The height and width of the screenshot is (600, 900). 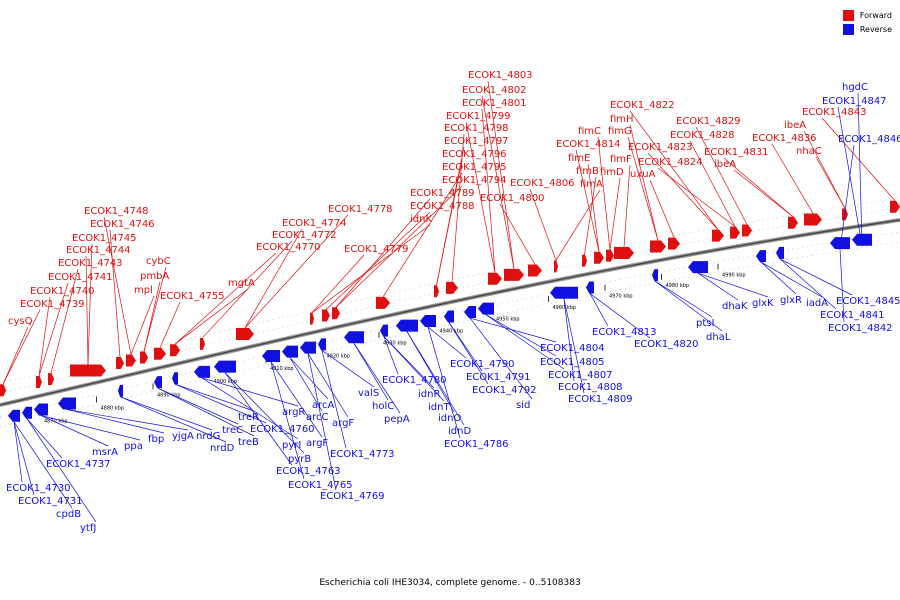 What do you see at coordinates (875, 29) in the screenshot?
I see `legend-reverse-label: Reverse` at bounding box center [875, 29].